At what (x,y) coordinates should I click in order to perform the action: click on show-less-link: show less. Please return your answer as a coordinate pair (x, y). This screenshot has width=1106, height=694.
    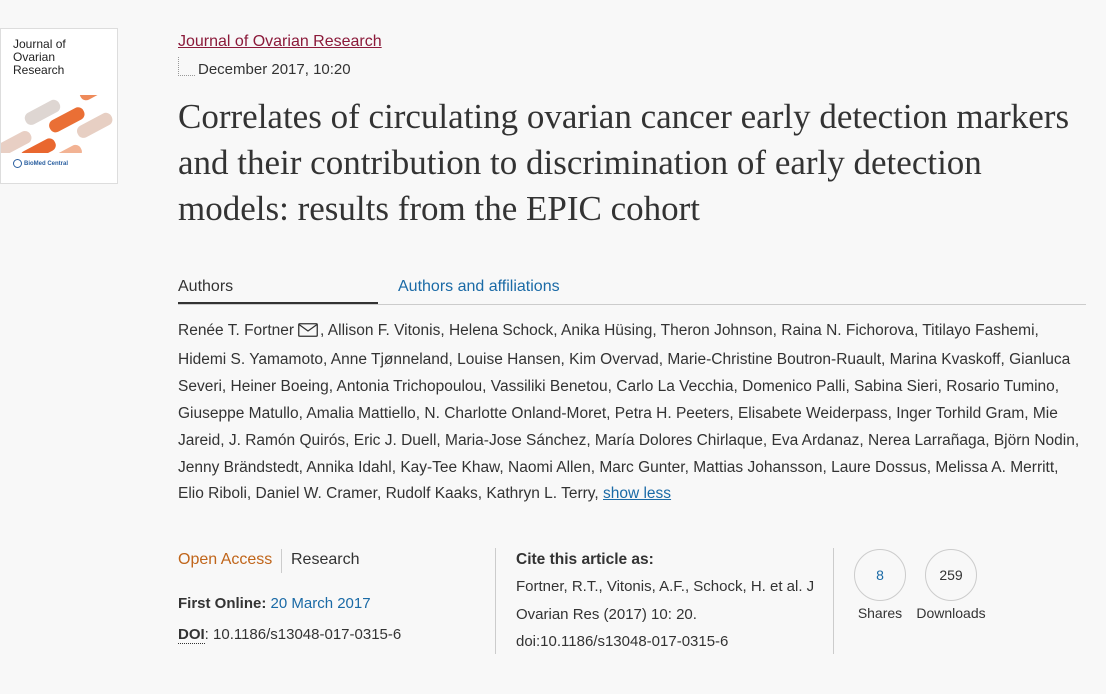
    Looking at the image, I should click on (637, 494).